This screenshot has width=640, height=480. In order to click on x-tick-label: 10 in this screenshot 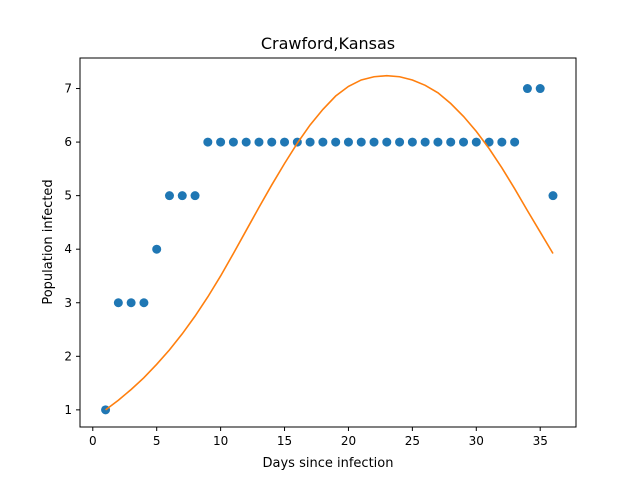, I will do `click(220, 441)`.